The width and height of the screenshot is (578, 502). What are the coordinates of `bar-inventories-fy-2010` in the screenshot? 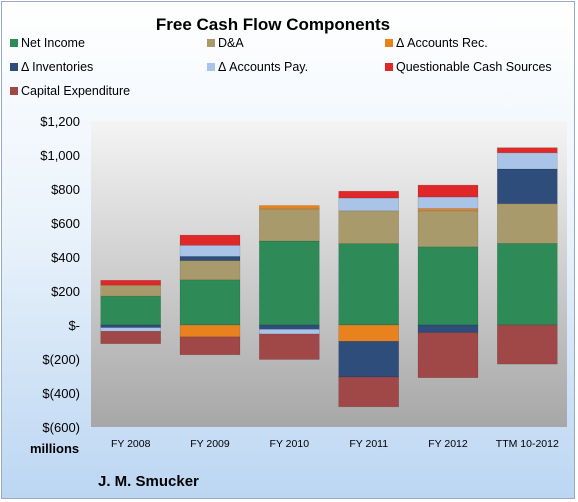 It's located at (289, 327).